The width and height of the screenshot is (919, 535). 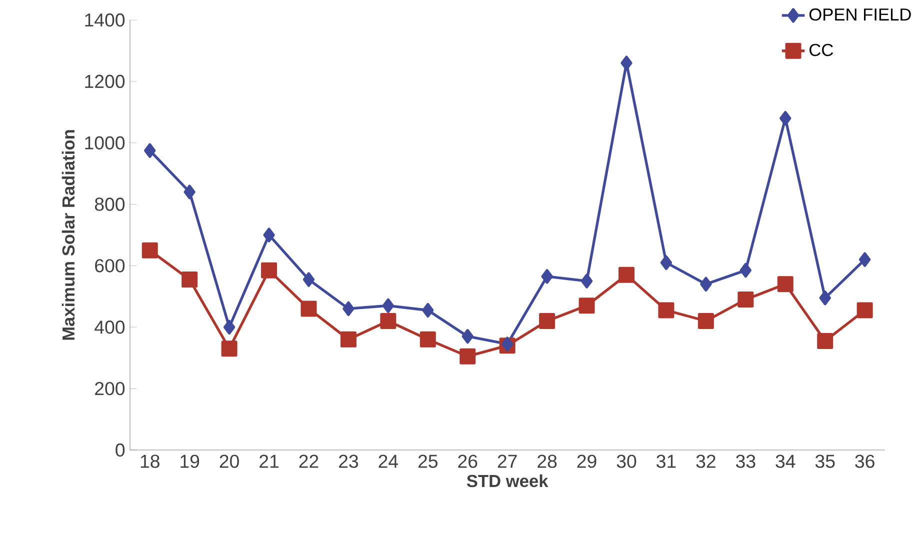 What do you see at coordinates (68, 235) in the screenshot?
I see `y-axis-title: Maximum Solar Radiation` at bounding box center [68, 235].